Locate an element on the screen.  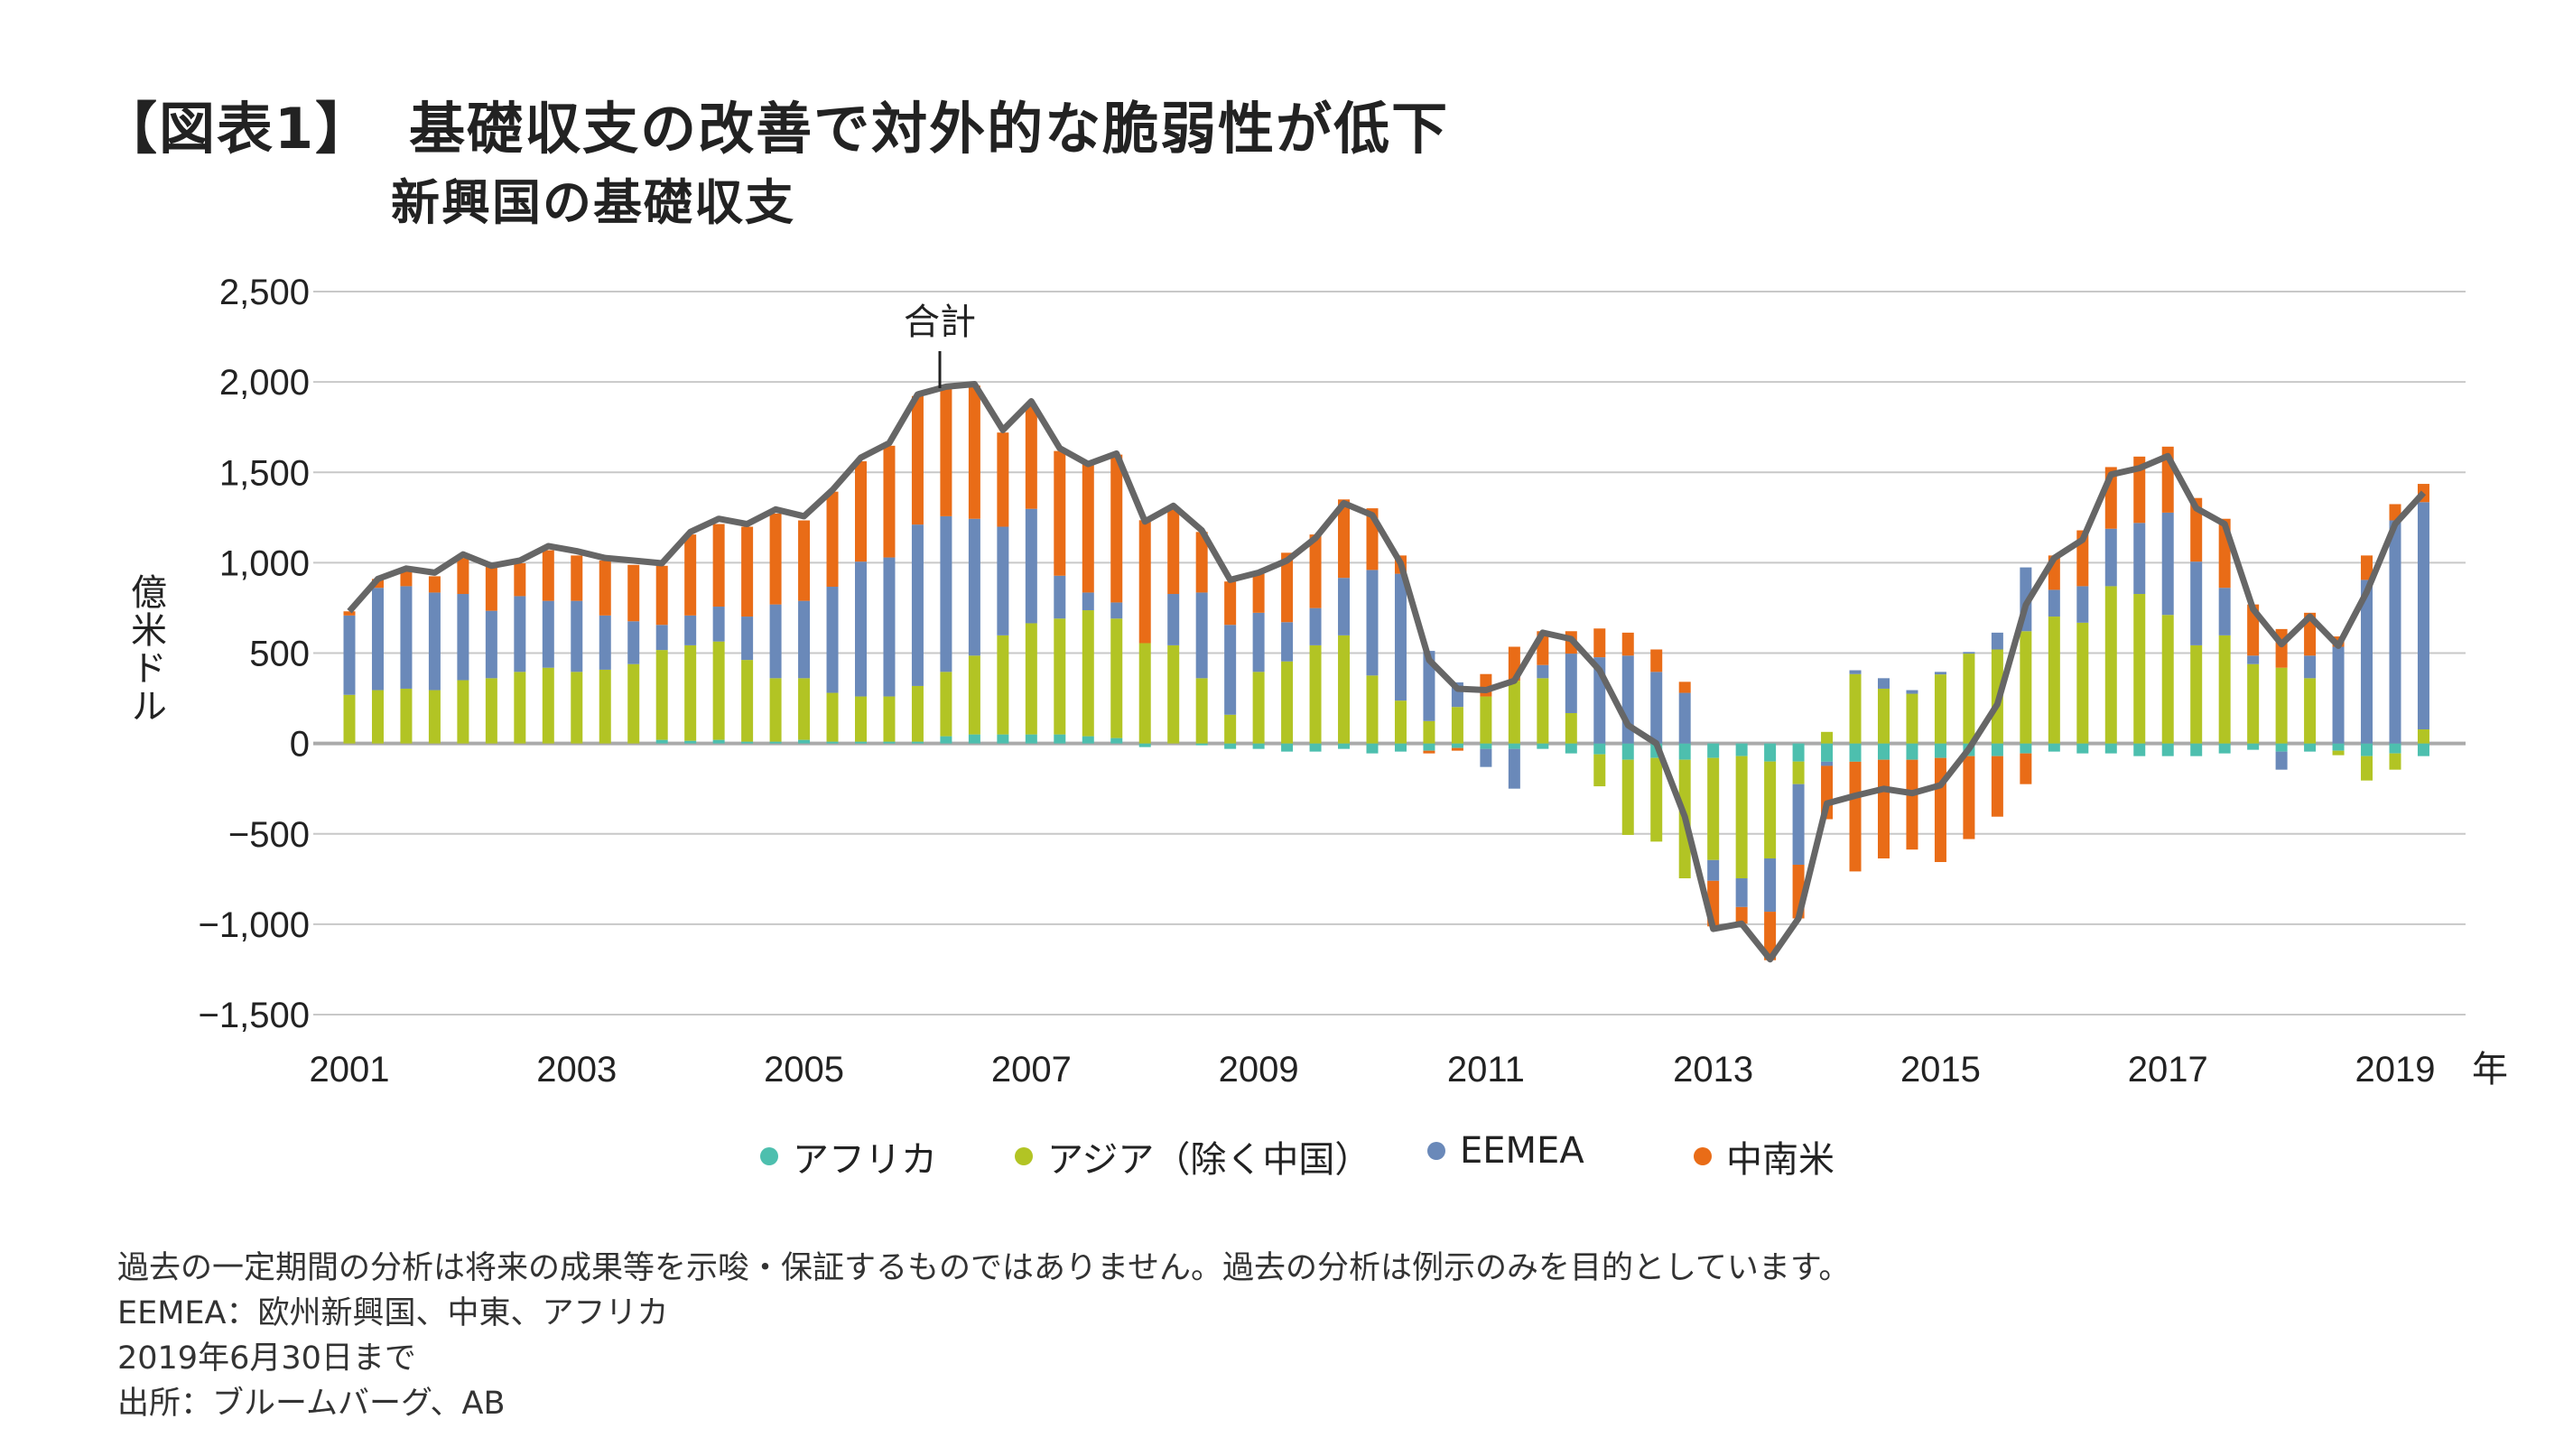
y-tick-label: −1,500 is located at coordinates (254, 1015).